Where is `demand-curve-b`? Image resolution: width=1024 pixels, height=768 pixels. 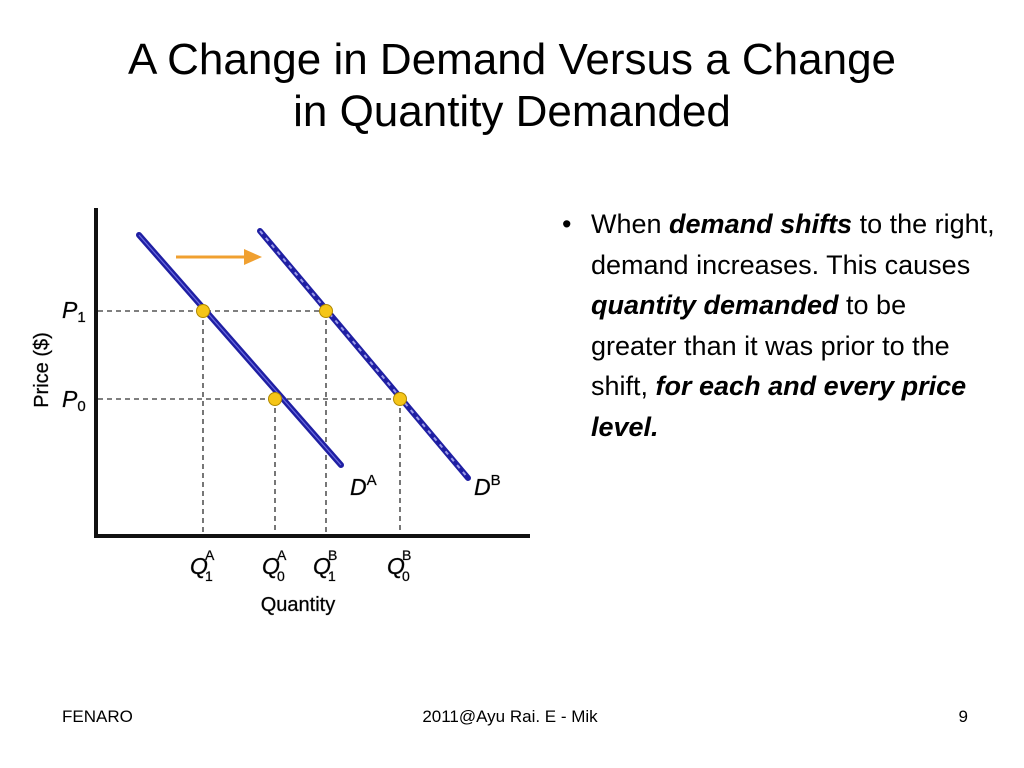 demand-curve-b is located at coordinates (364, 354).